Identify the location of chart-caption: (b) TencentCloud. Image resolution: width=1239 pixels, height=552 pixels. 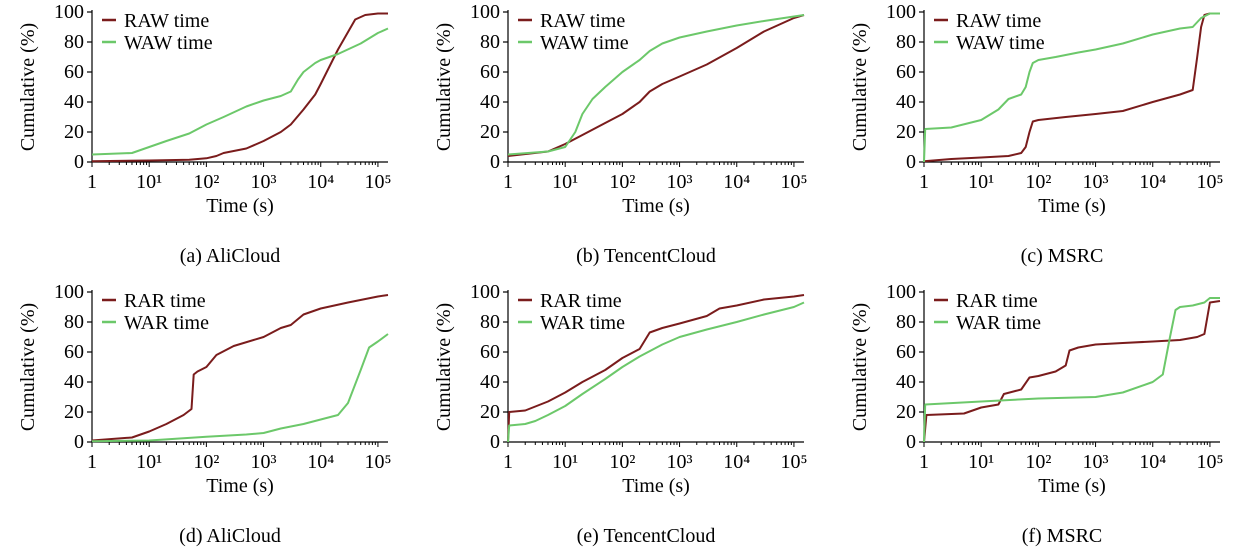
(646, 256).